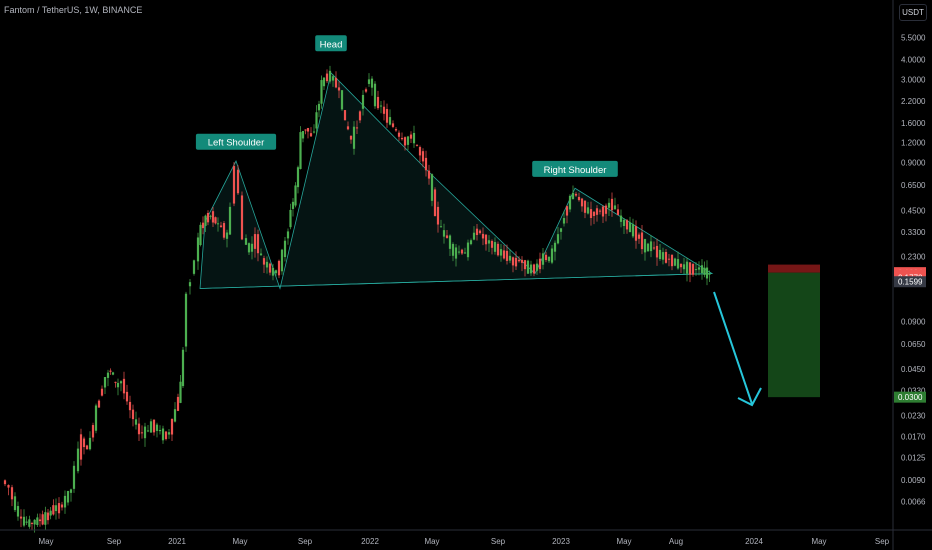  What do you see at coordinates (913, 12) in the screenshot?
I see `currency-unit-button: USDT` at bounding box center [913, 12].